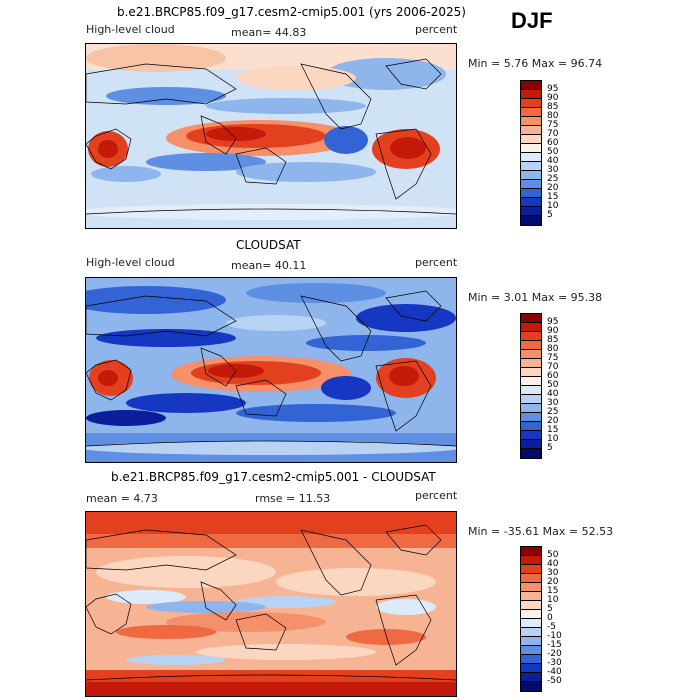 The height and width of the screenshot is (700, 700). I want to click on panel3-colorbar-label: -20, so click(554, 654).